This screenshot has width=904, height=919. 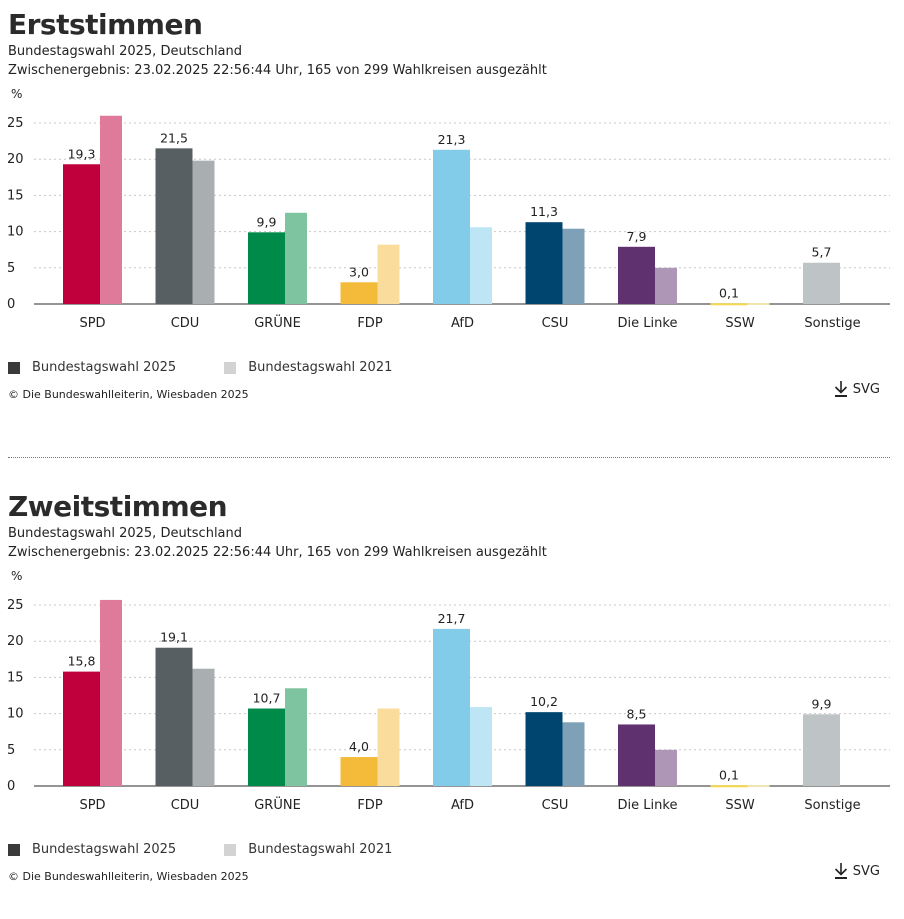 What do you see at coordinates (822, 252) in the screenshot?
I see `data-label: 5,7` at bounding box center [822, 252].